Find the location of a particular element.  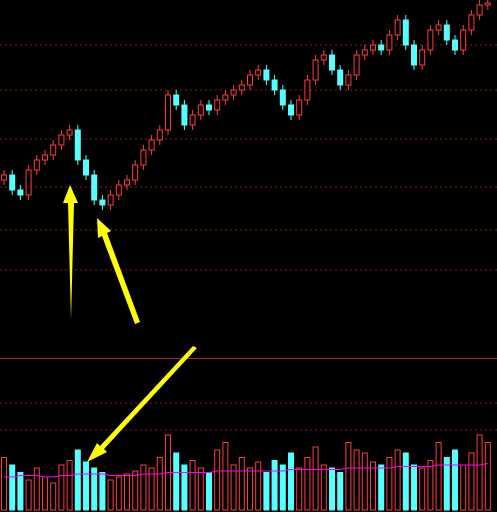

arrow is located at coordinates (70, 252).